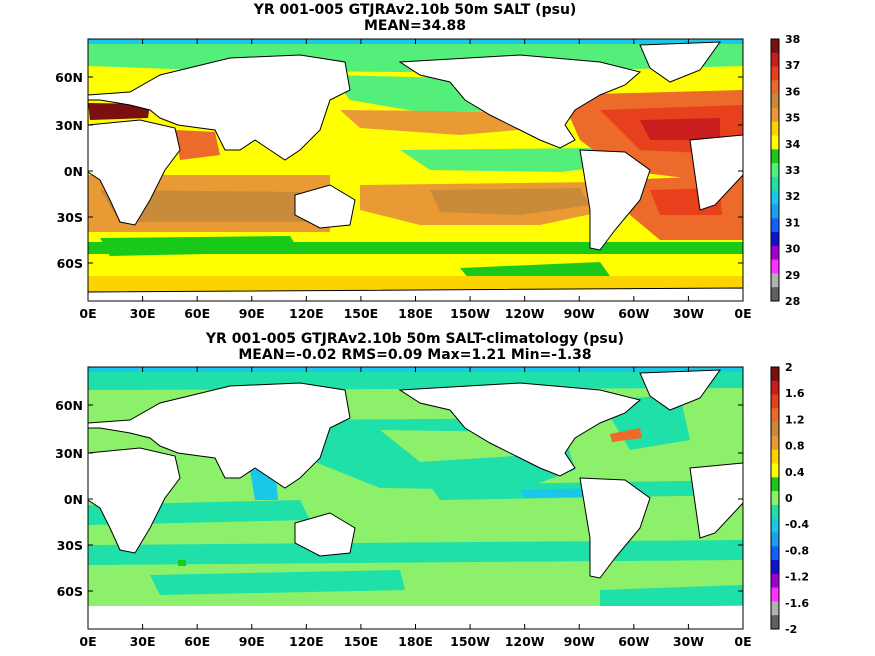 This screenshot has height=656, width=875. I want to click on map1-y-tick-label: 0N, so click(73, 171).